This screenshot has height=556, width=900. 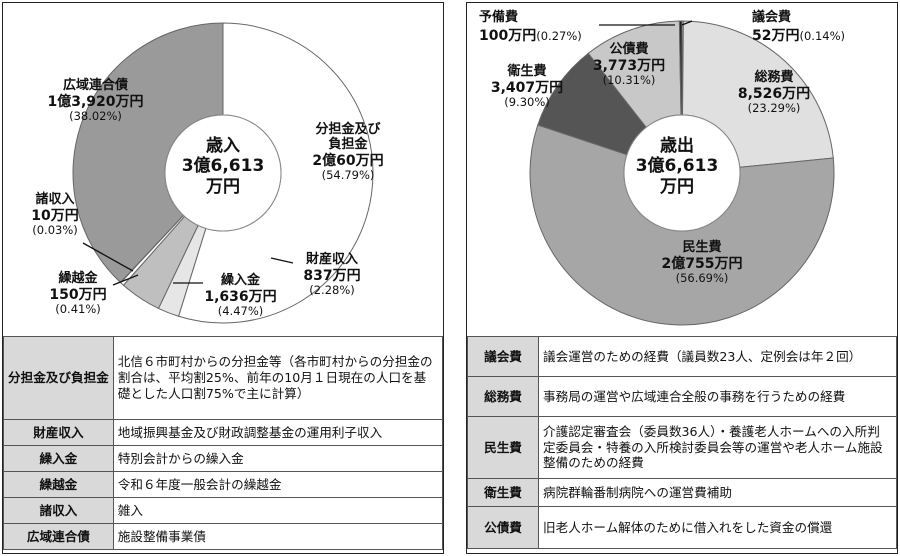 What do you see at coordinates (774, 108) in the screenshot?
I see `label-somu-percent: (23.29%)` at bounding box center [774, 108].